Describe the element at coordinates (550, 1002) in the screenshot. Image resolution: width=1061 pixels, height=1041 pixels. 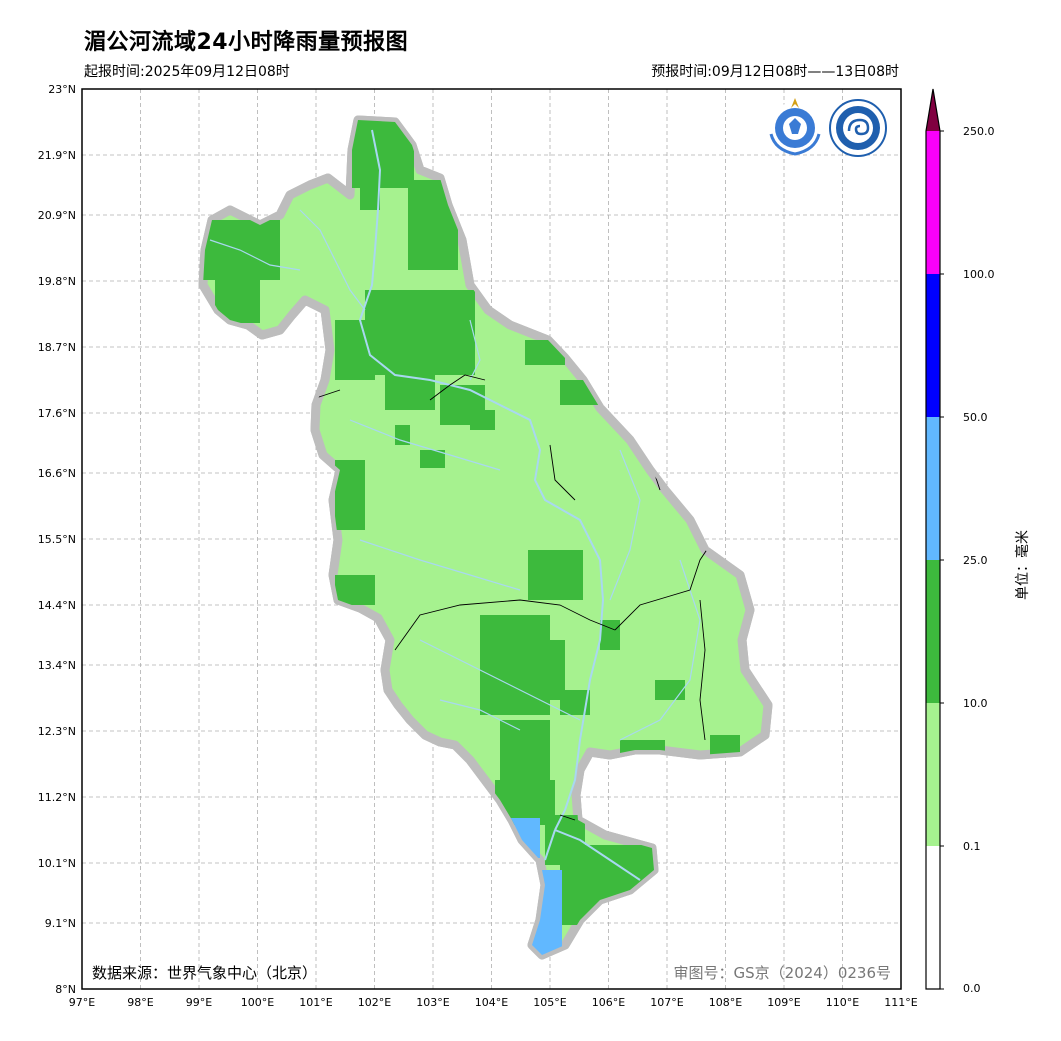
I see `lon-label: 105°E` at that location.